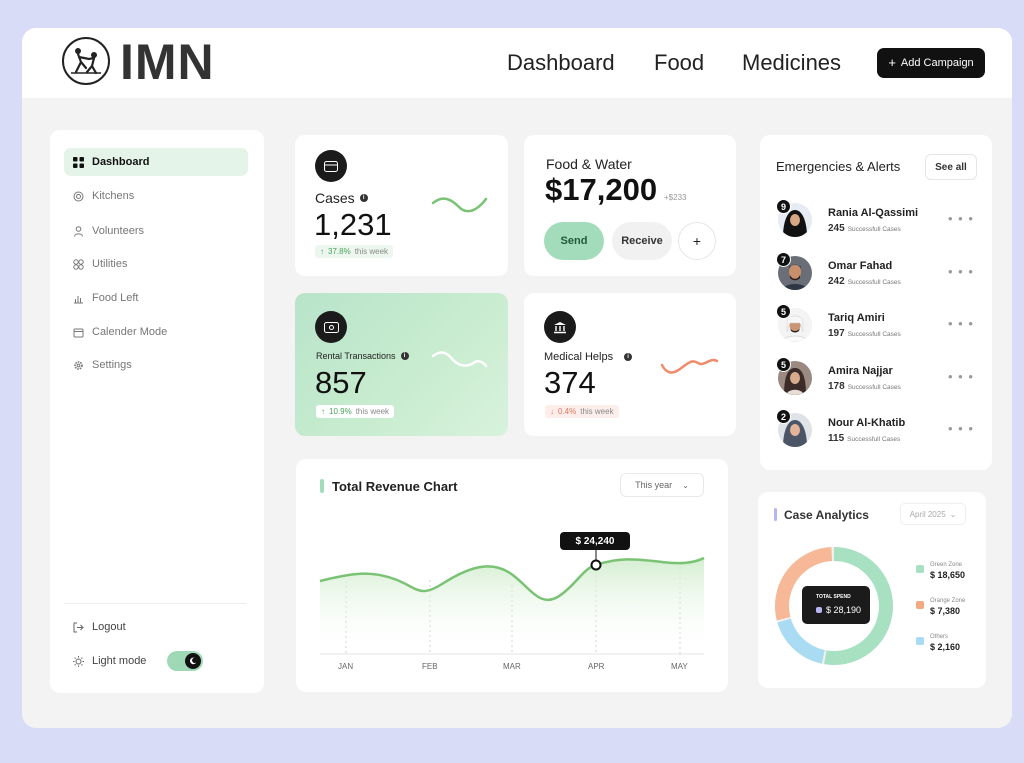 This screenshot has width=1024, height=763. I want to click on medical-change: 0.4%, so click(567, 411).